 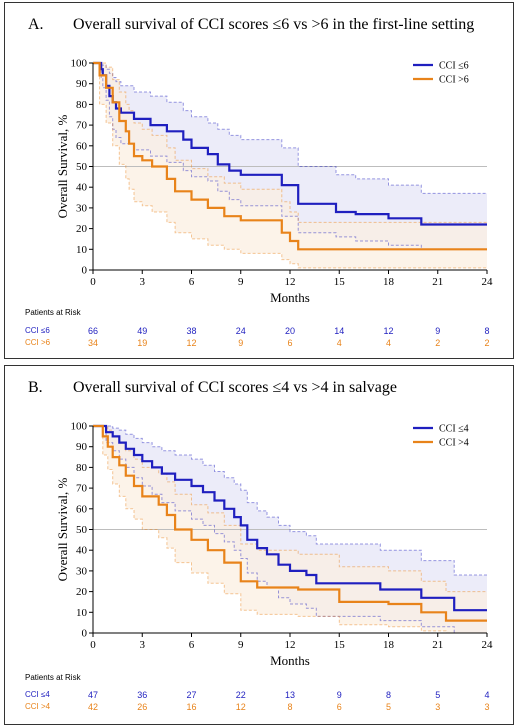 What do you see at coordinates (260, 708) in the screenshot?
I see `risk-row-series2: CCI >4 42 26 16 12 8 6 5 3 3` at bounding box center [260, 708].